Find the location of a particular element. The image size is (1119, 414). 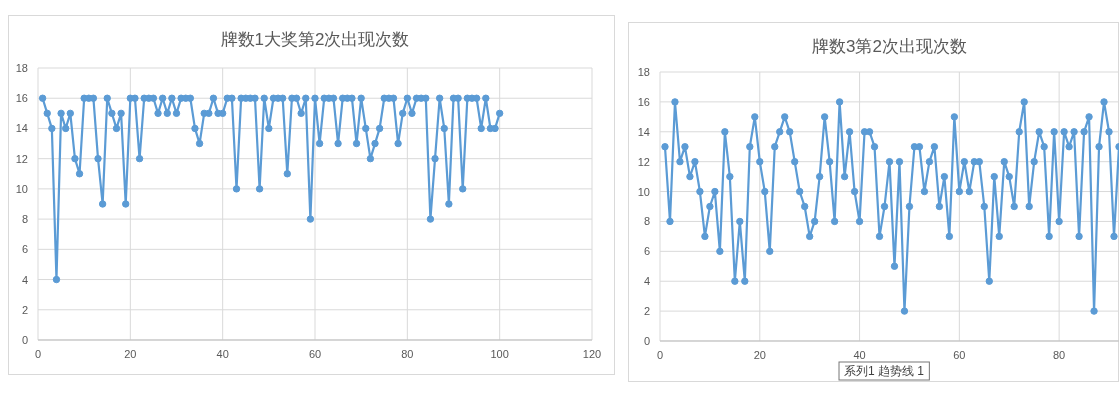

x-tick-label: 120 is located at coordinates (592, 354).